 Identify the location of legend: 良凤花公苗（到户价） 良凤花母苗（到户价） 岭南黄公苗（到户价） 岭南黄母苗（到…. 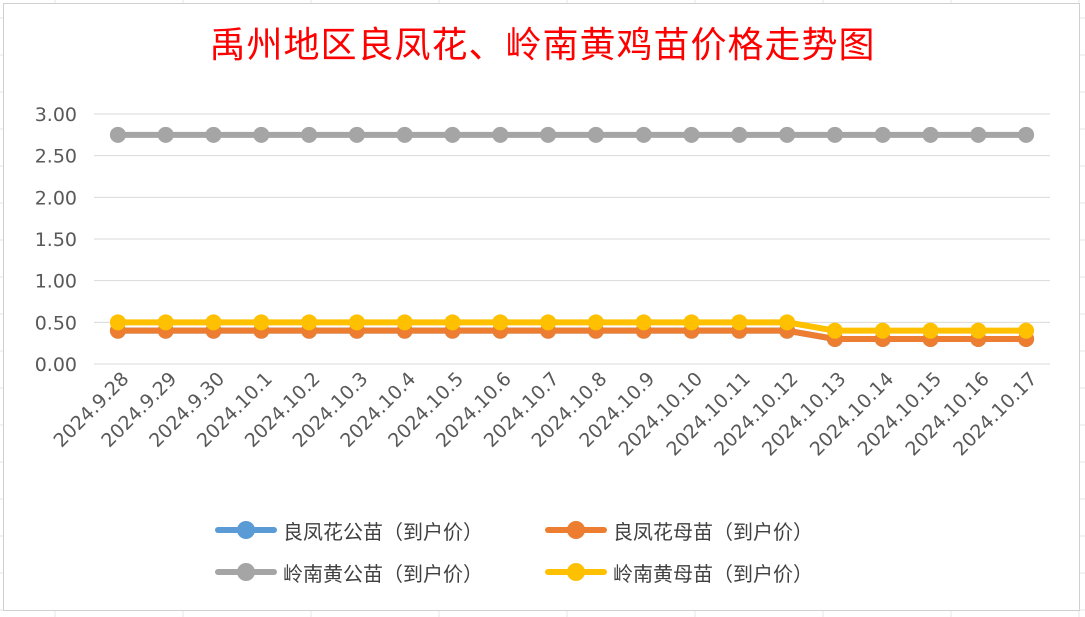
(565, 551).